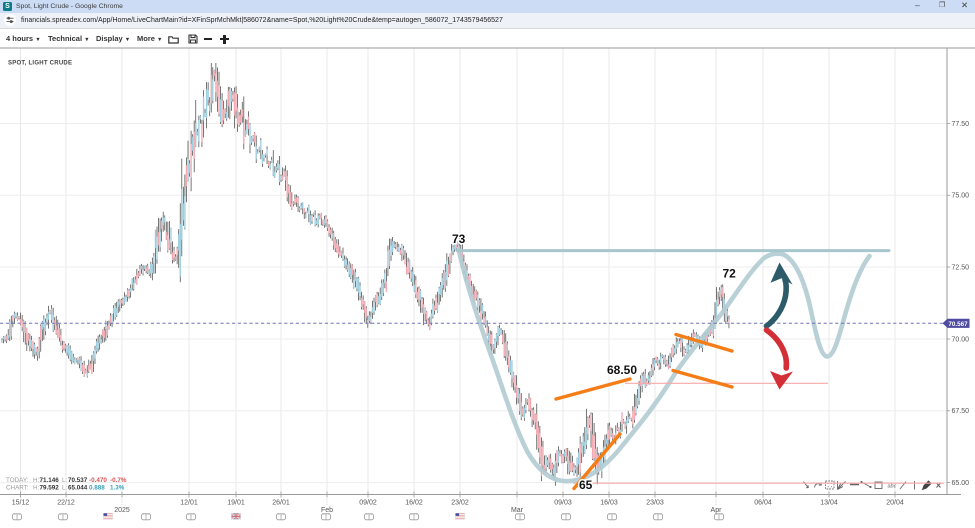 The width and height of the screenshot is (975, 528). Describe the element at coordinates (892, 487) in the screenshot. I see `svg-text: abc` at that location.